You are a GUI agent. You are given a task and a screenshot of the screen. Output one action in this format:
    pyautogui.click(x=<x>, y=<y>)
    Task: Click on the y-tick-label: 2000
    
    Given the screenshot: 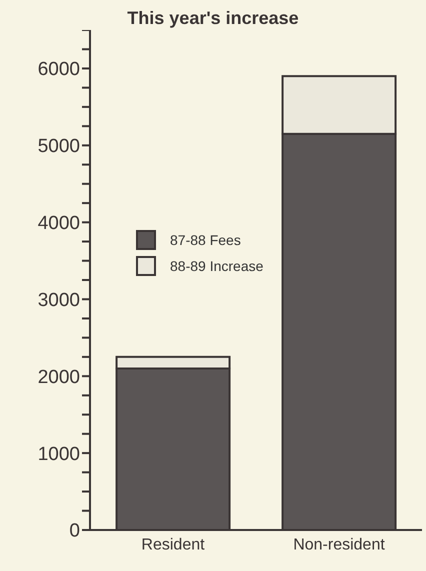 What is the action you would take?
    pyautogui.click(x=59, y=377)
    